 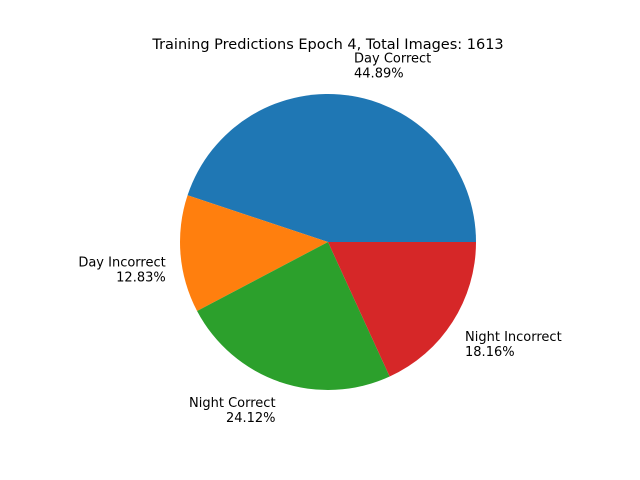 I want to click on pie-slice-day-correct, so click(x=331, y=167).